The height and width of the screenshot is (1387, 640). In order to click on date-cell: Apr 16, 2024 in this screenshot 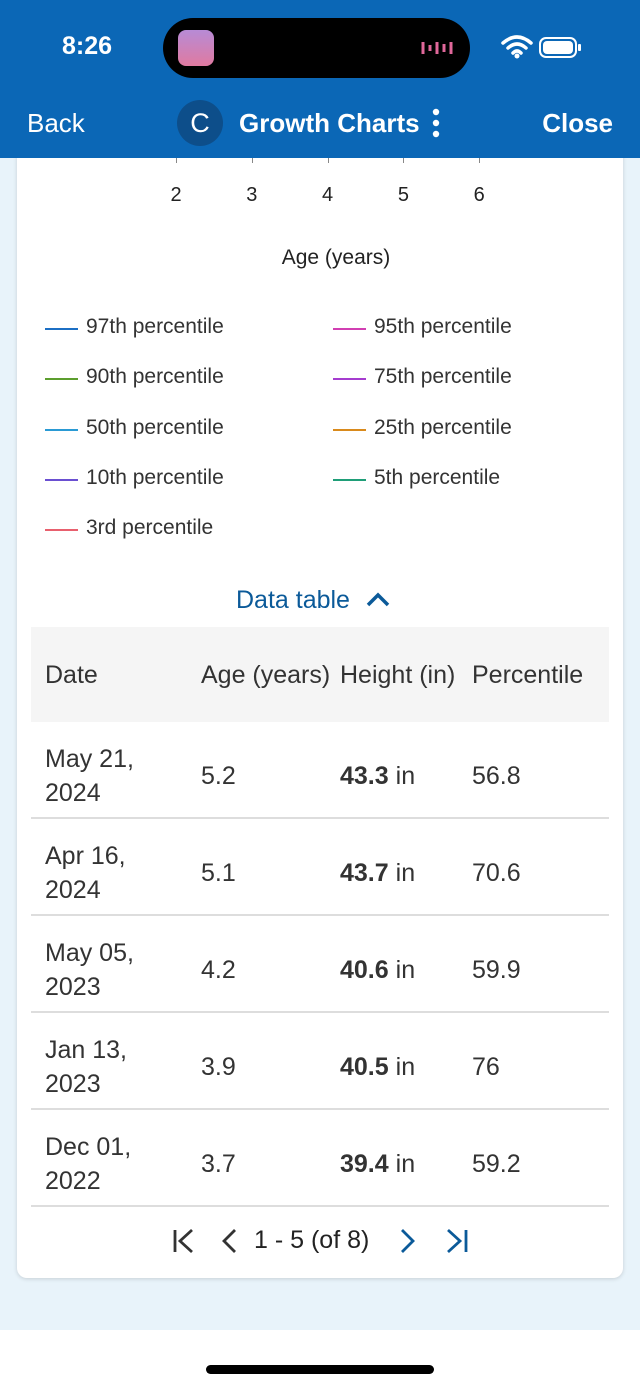, I will do `click(85, 872)`.